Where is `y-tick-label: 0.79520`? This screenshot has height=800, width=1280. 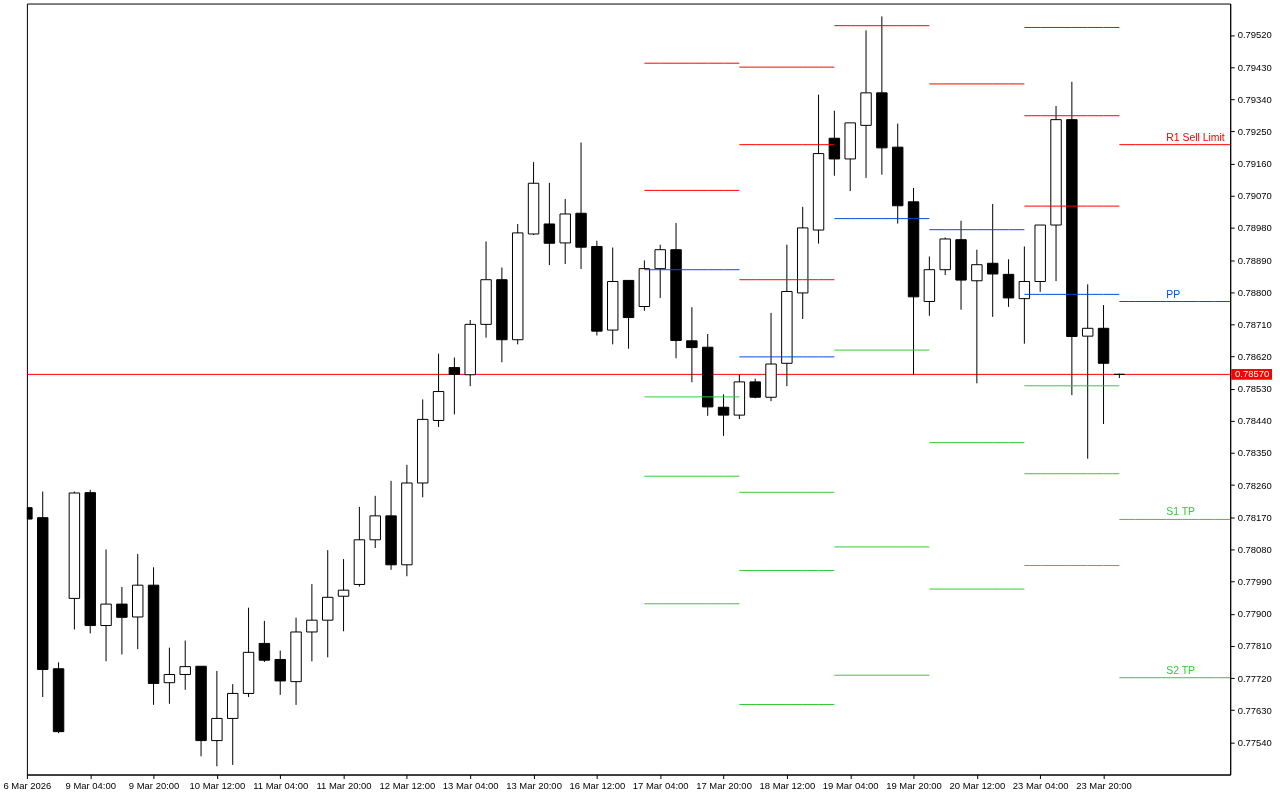 y-tick-label: 0.79520 is located at coordinates (1254, 35).